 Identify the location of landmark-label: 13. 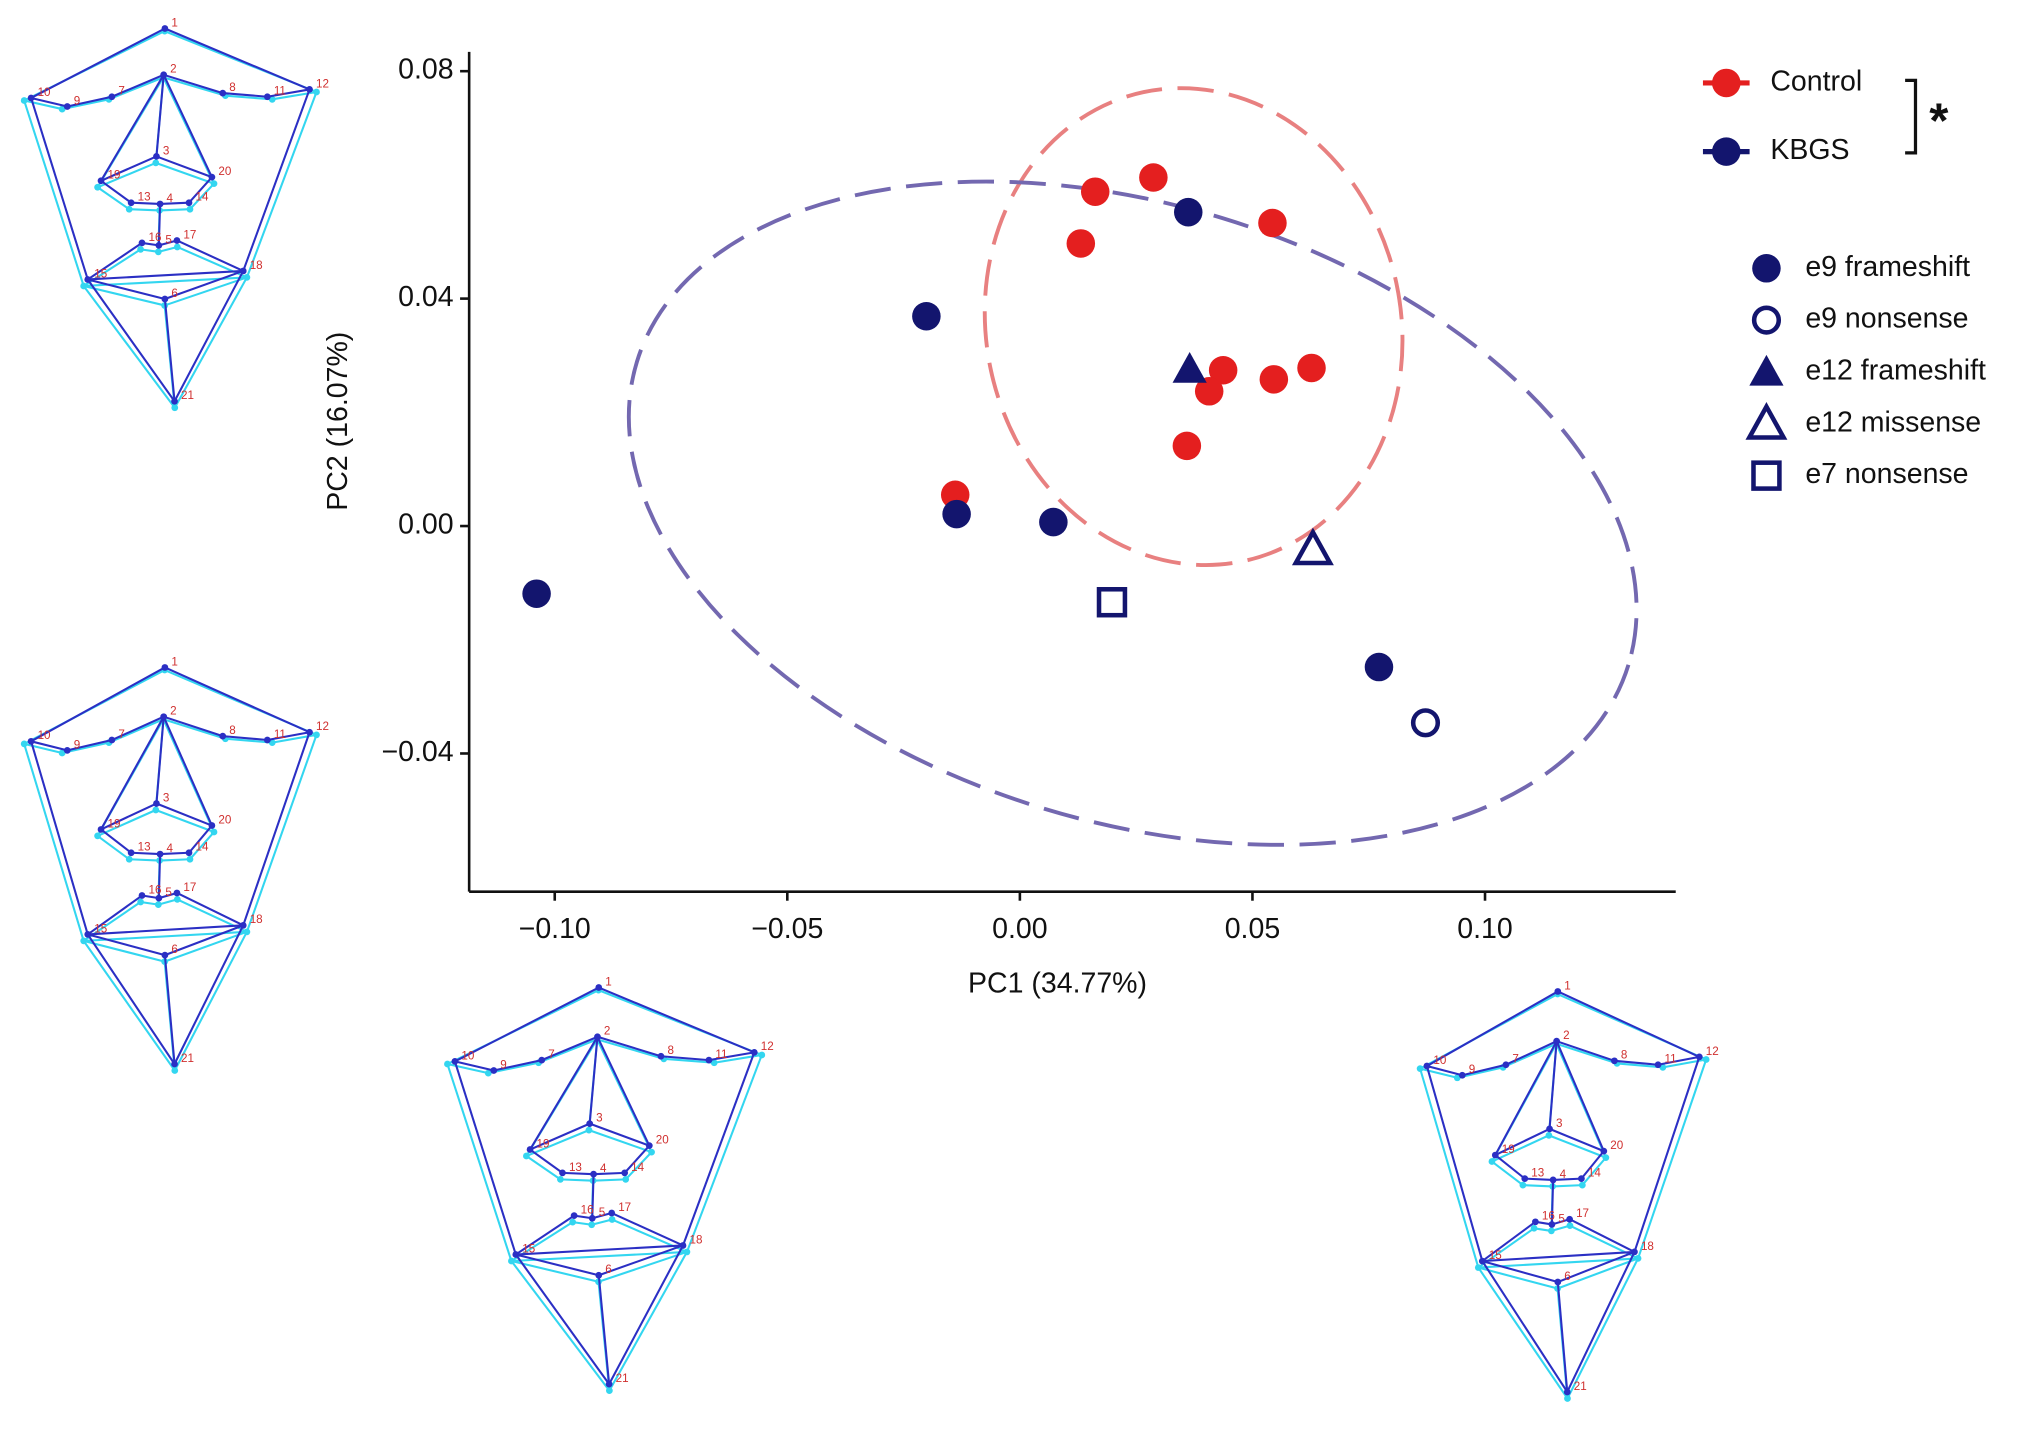
(144, 847).